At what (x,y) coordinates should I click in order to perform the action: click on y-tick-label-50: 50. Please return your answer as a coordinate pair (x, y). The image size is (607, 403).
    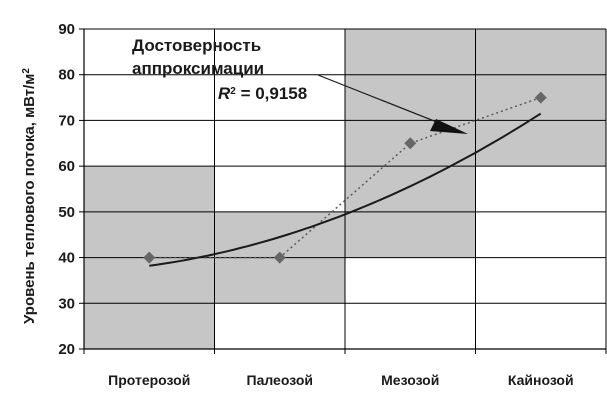
    Looking at the image, I should click on (66, 212).